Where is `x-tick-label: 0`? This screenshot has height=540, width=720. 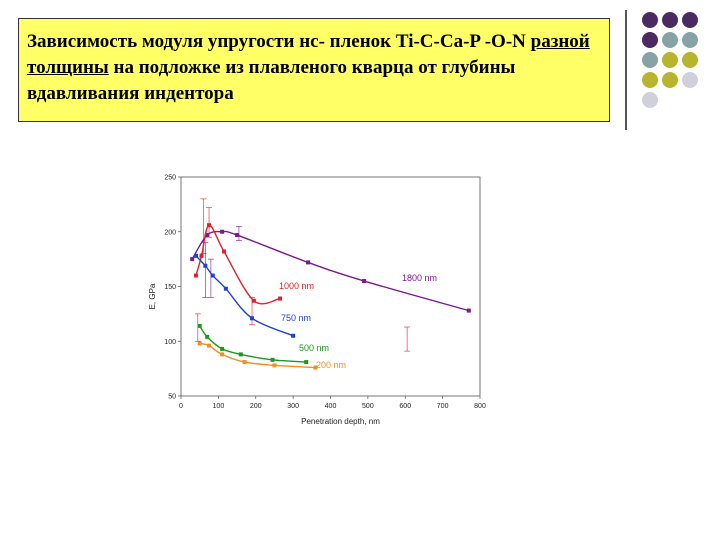 x-tick-label: 0 is located at coordinates (181, 406).